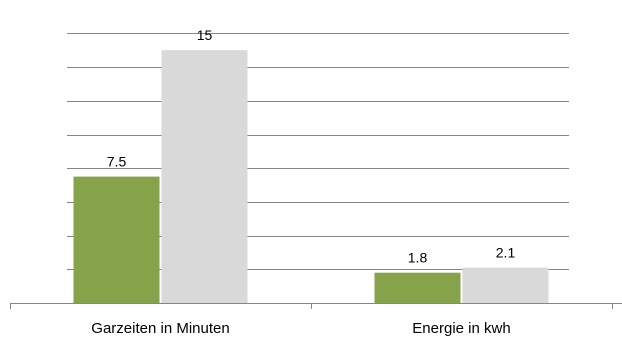  Describe the element at coordinates (205, 35) in the screenshot. I see `data-label: 15` at that location.